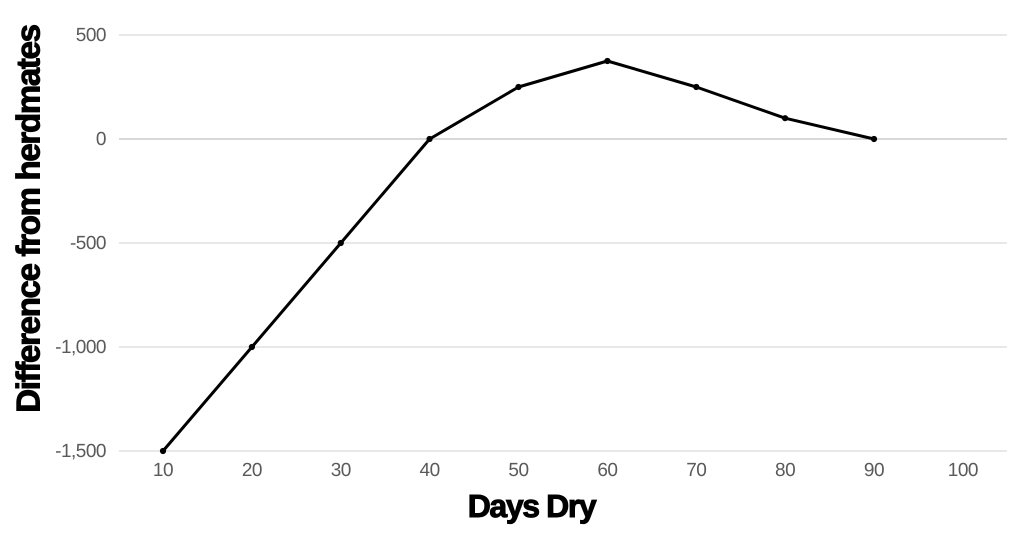  I want to click on svg-text: 50, so click(518, 470).